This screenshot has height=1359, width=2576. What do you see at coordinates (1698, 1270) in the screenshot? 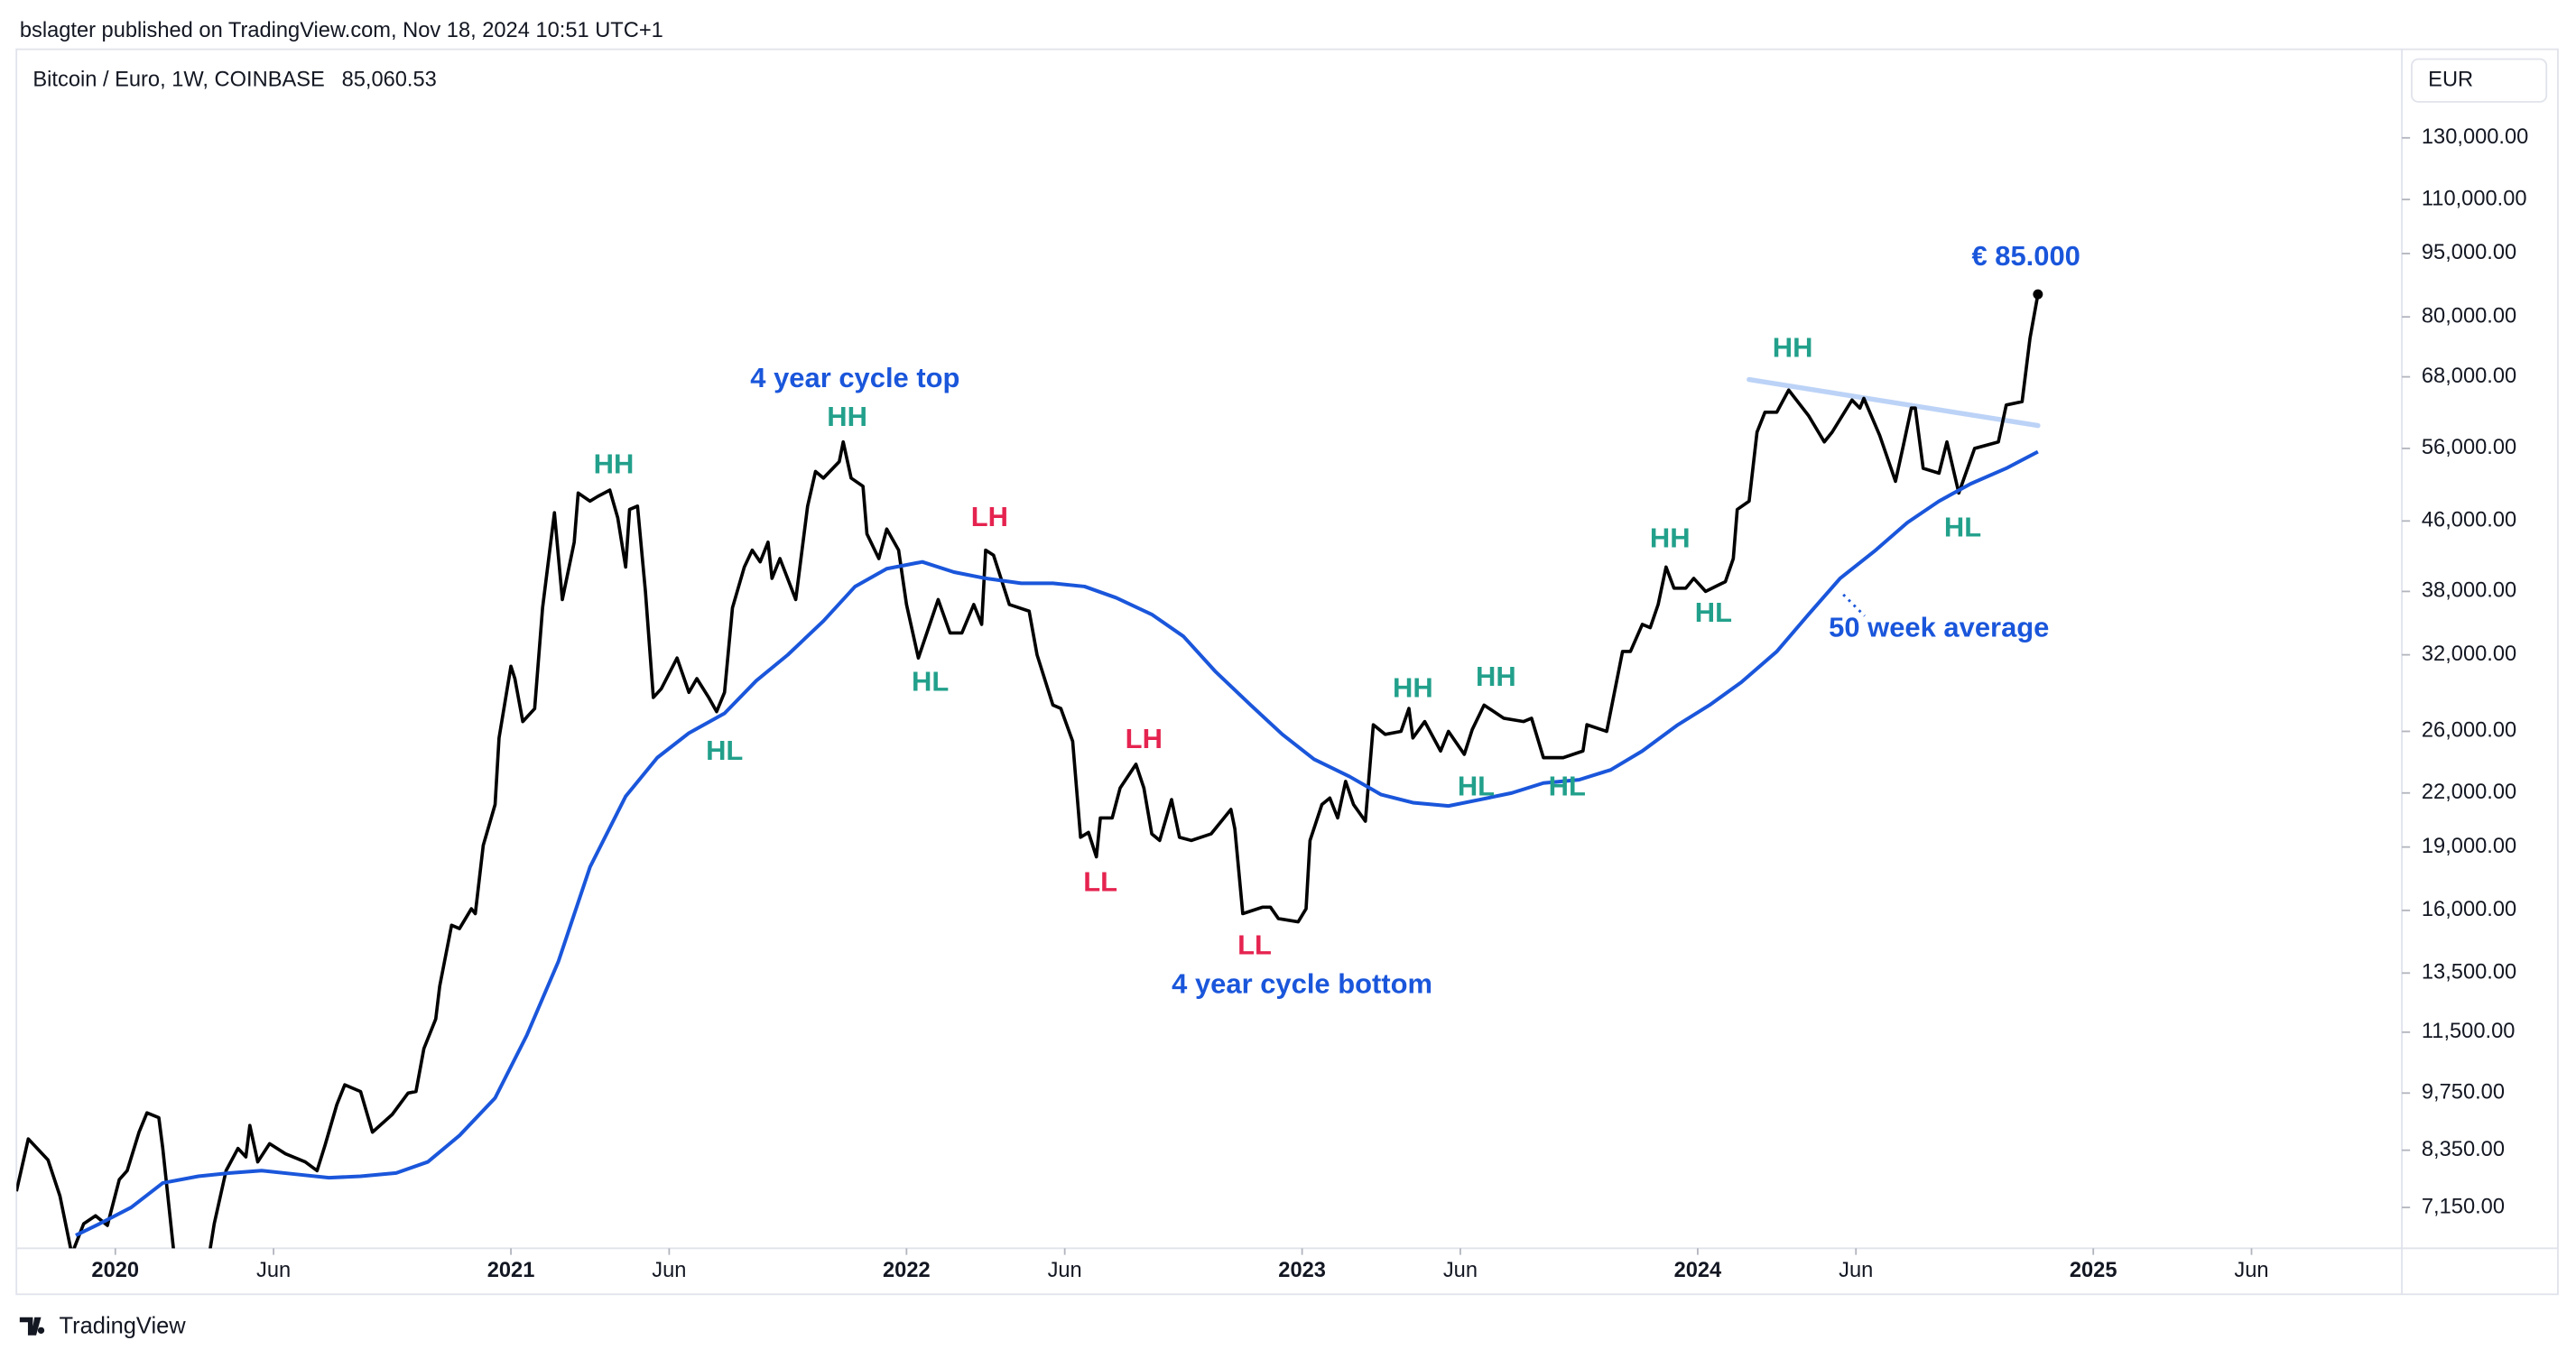
I see `x-tick-label: 2024` at bounding box center [1698, 1270].